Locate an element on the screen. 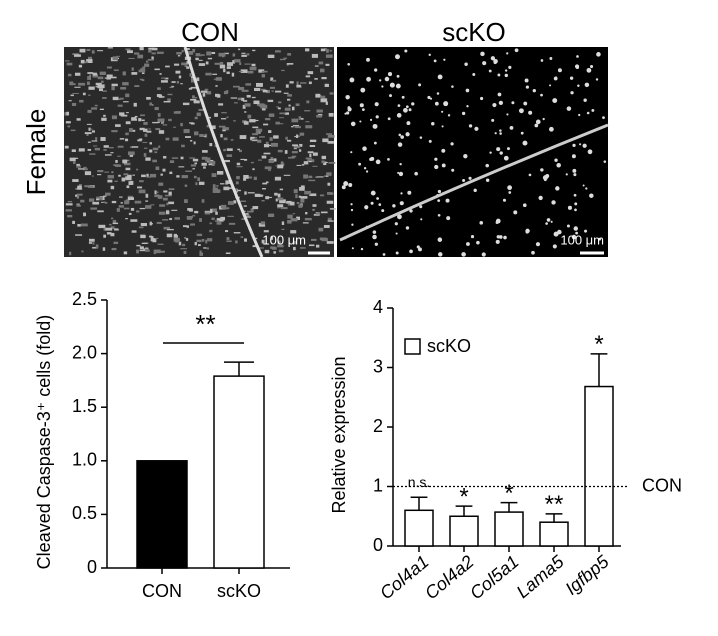 The image size is (718, 636). x-tick-label: CON is located at coordinates (162, 591).